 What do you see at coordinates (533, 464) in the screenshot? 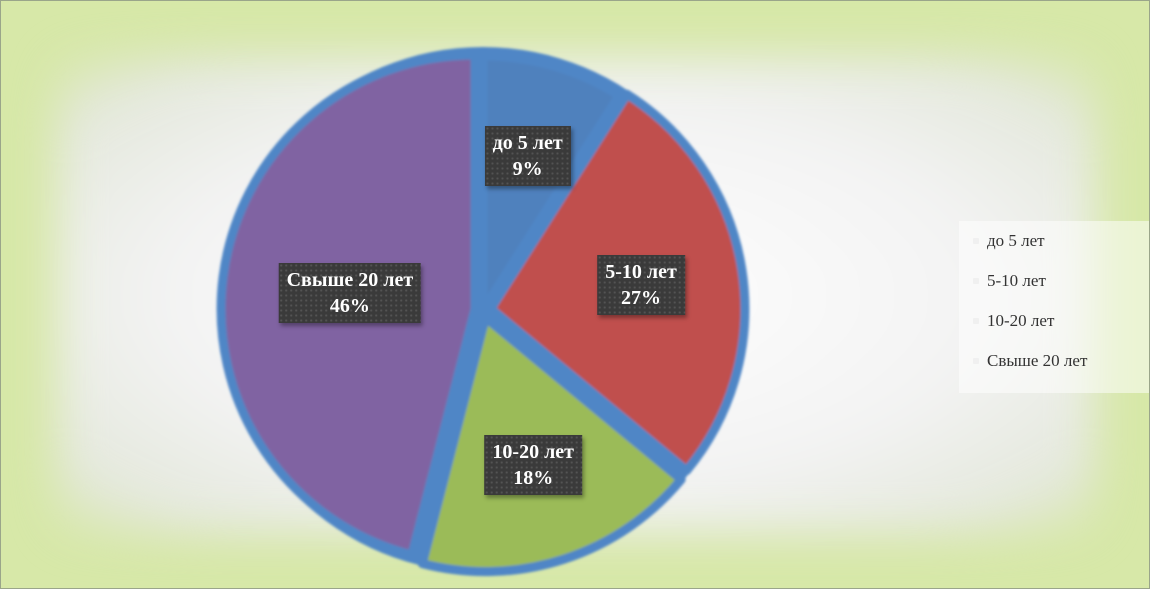
I see `data-label-2: 10-20 лет 18%` at bounding box center [533, 464].